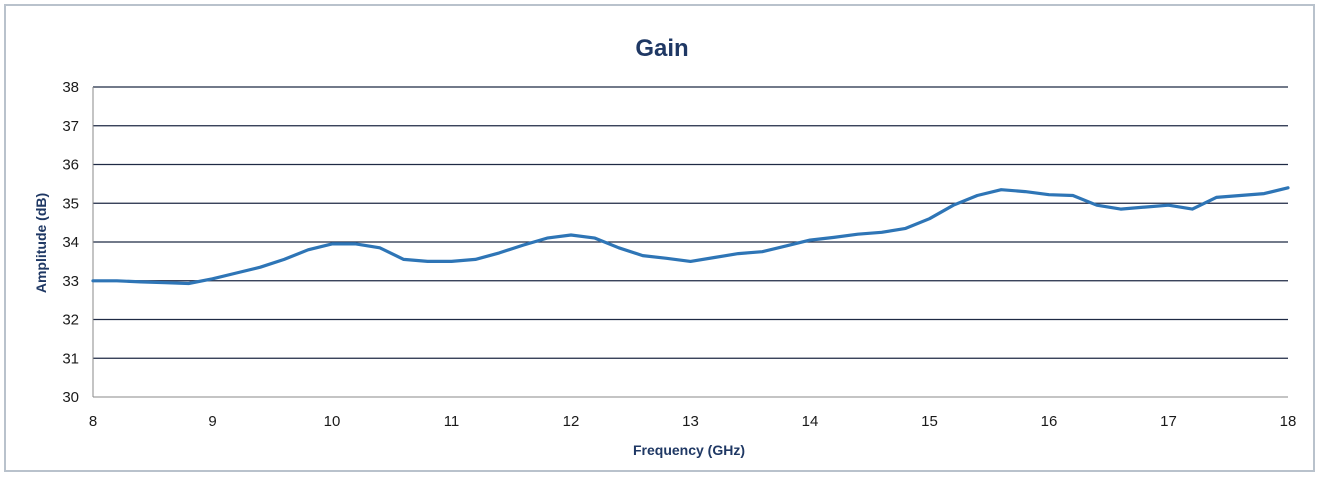  Describe the element at coordinates (93, 421) in the screenshot. I see `x-tick-label: 8` at that location.